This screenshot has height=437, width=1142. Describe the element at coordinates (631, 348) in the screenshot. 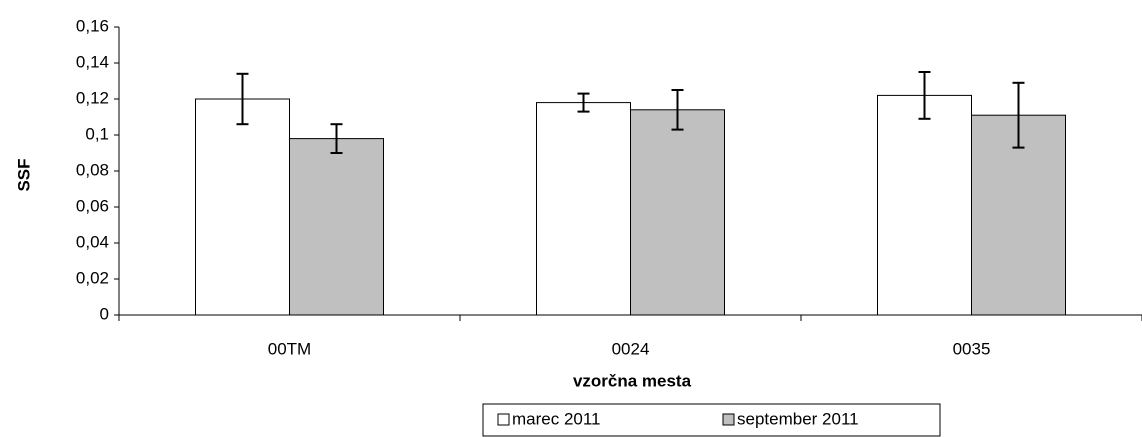

I see `x-tick-label: 0024` at that location.